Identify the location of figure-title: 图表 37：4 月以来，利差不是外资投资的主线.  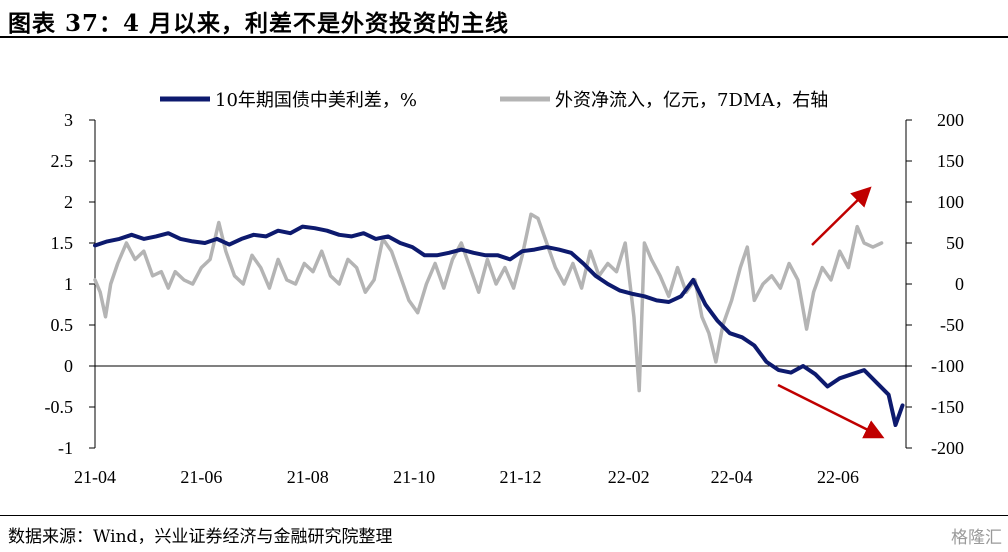
(259, 23).